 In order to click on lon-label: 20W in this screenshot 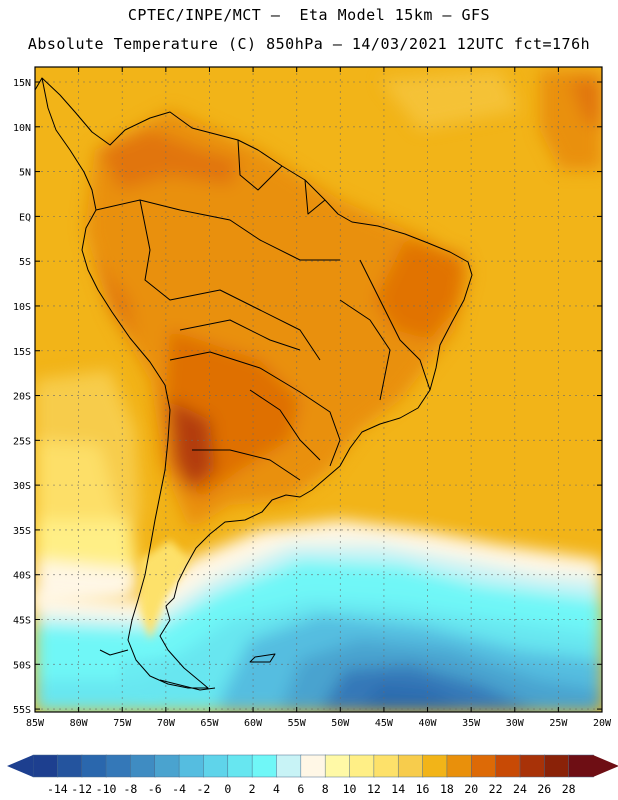, I will do `click(602, 723)`.